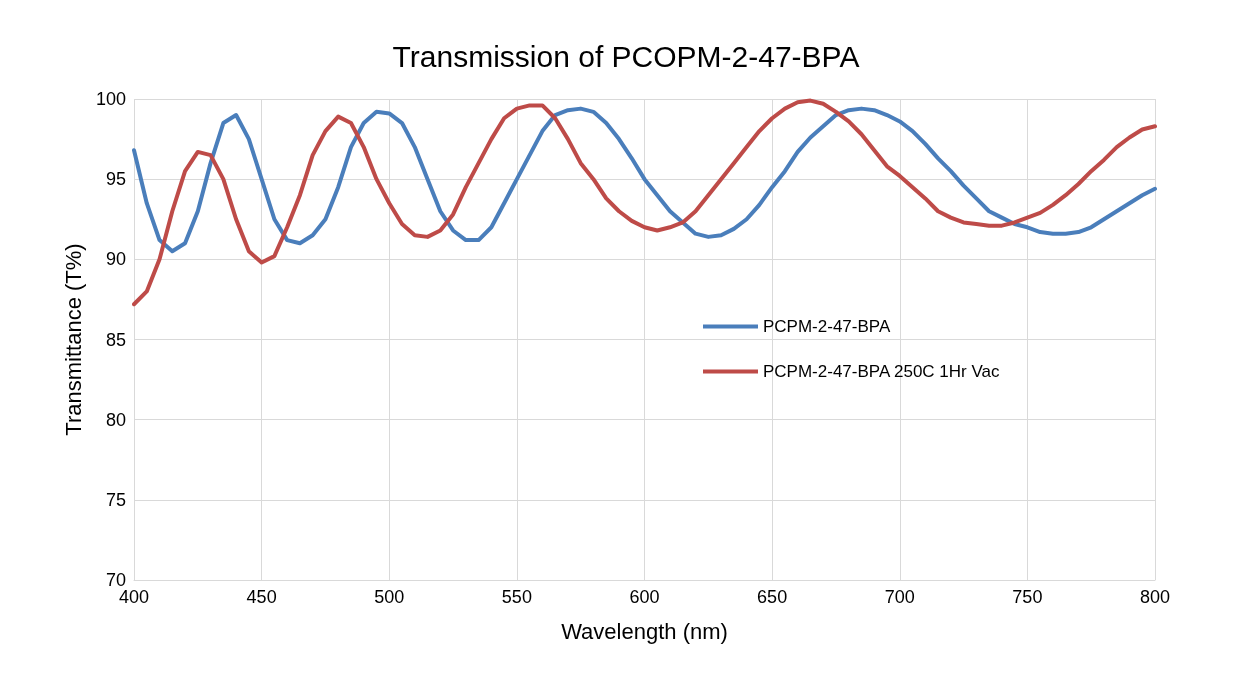 The width and height of the screenshot is (1252, 679). I want to click on x-tick-label: 400, so click(134, 597).